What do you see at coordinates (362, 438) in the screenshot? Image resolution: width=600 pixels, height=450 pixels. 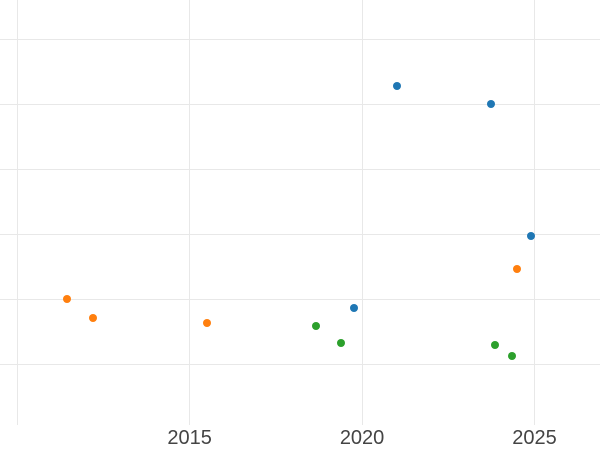 I see `x-tick-label: 2020` at bounding box center [362, 438].